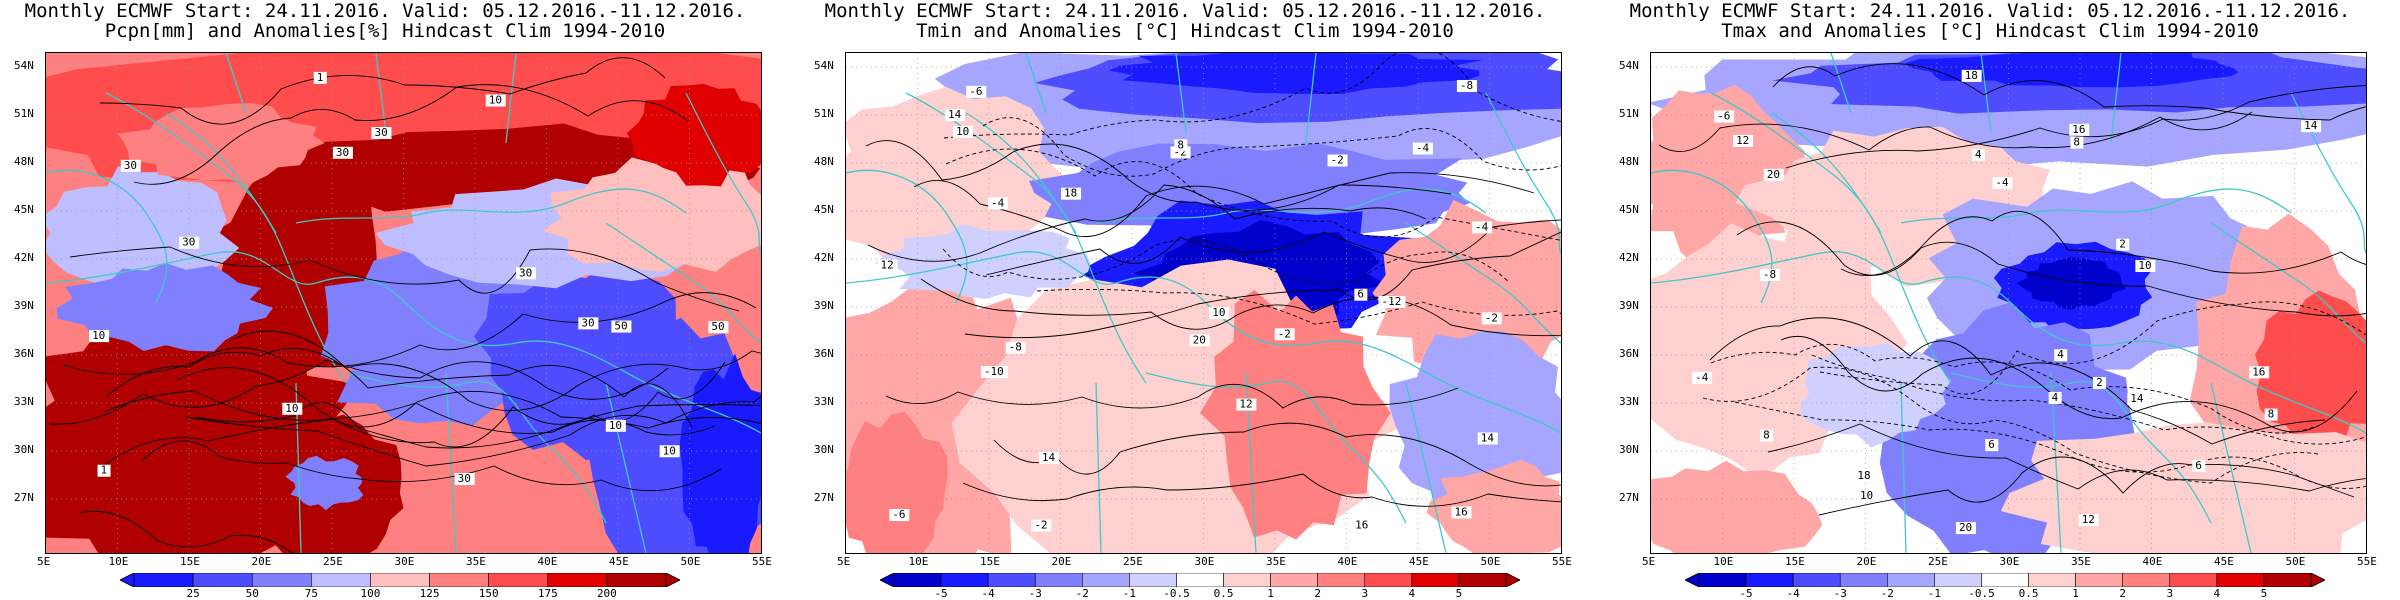 The height and width of the screenshot is (600, 2400). I want to click on longitude-tick-label: 20E, so click(1061, 561).